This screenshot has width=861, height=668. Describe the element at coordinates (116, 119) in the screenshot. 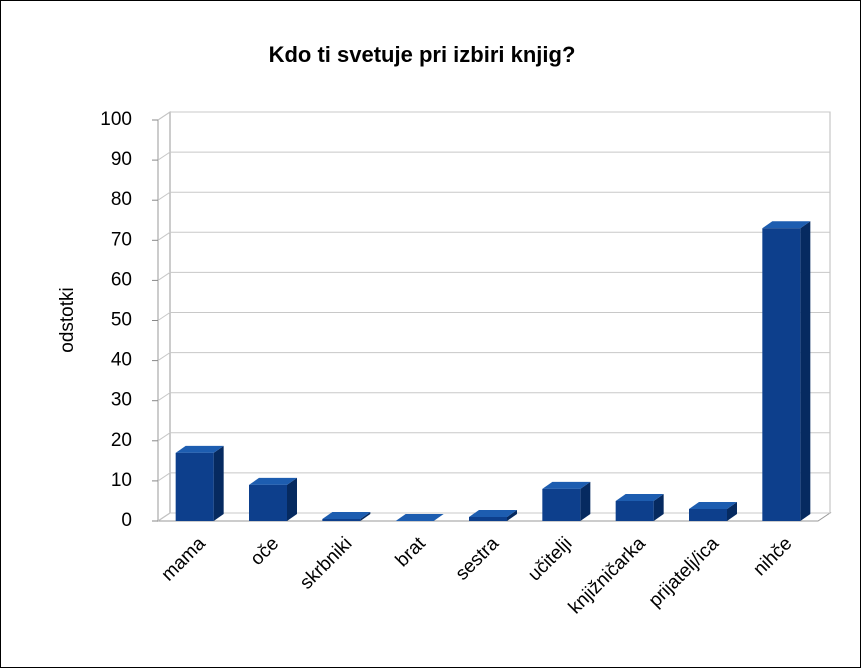

I see `y-tick-label: 100` at that location.